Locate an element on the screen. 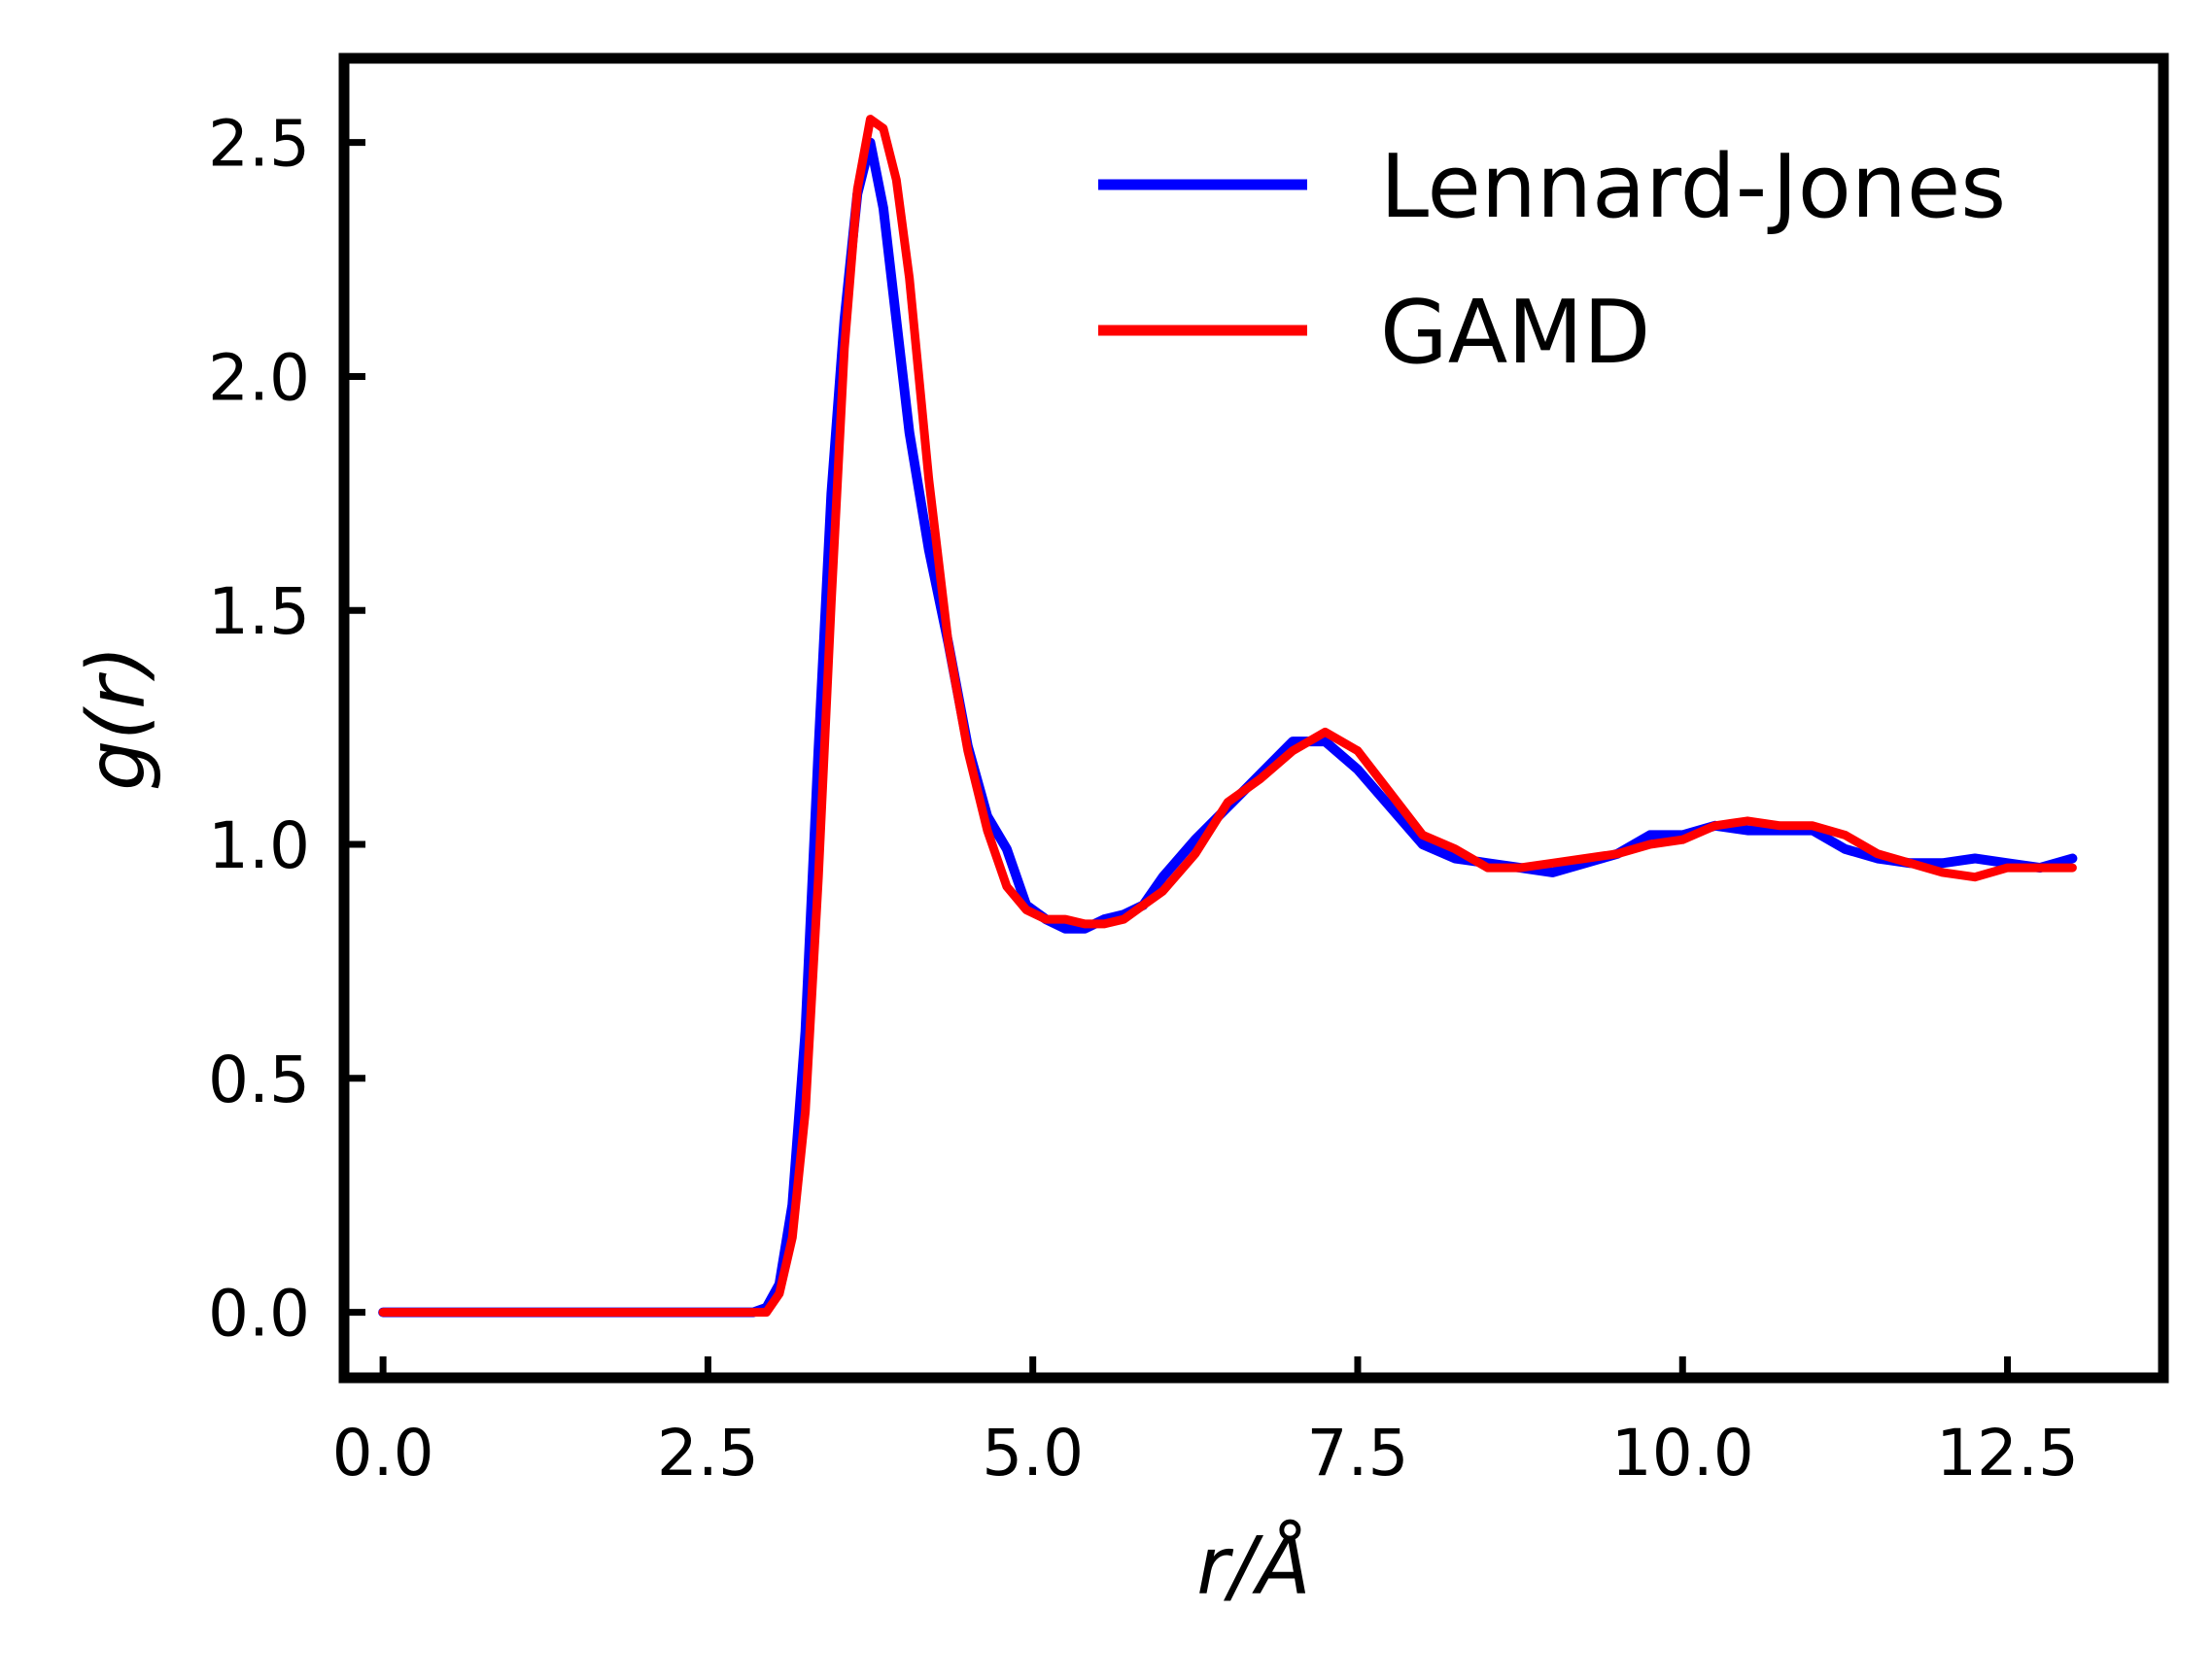 The width and height of the screenshot is (2212, 1679). y-axis-ticks: 0.0 0.5 1.0 1.5 2.0 2.5 is located at coordinates (286, 729).